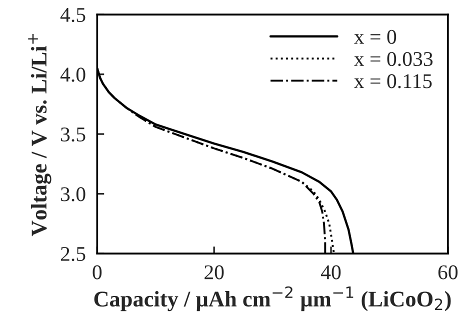 This screenshot has width=474, height=323. Describe the element at coordinates (73, 75) in the screenshot. I see `y-tick-label: 4.0` at that location.